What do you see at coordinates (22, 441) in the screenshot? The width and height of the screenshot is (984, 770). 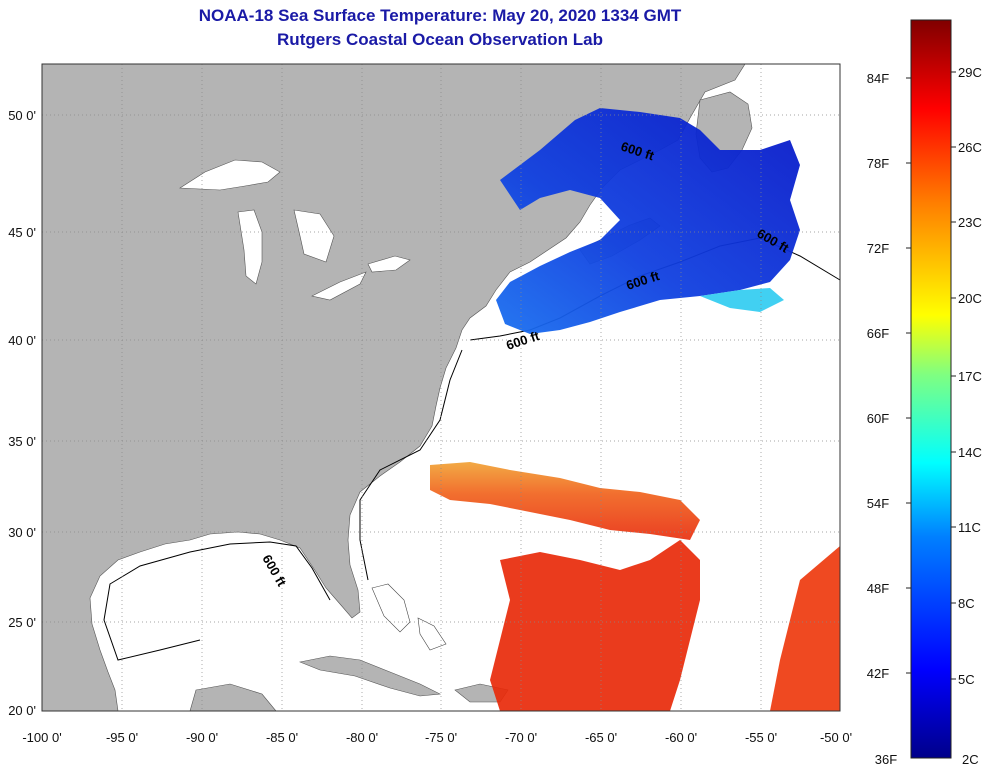 I see `lat-tick: 35 0'` at bounding box center [22, 441].